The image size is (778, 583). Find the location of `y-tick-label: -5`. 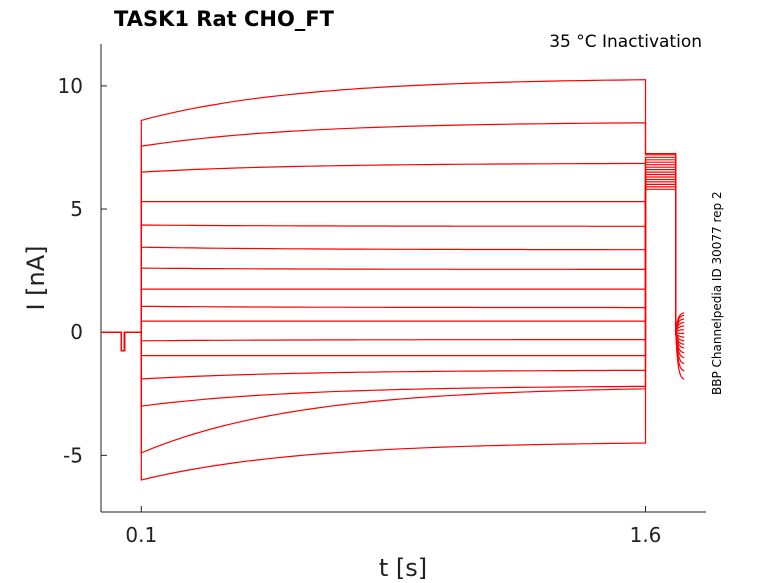

y-tick-label: -5 is located at coordinates (73, 455).